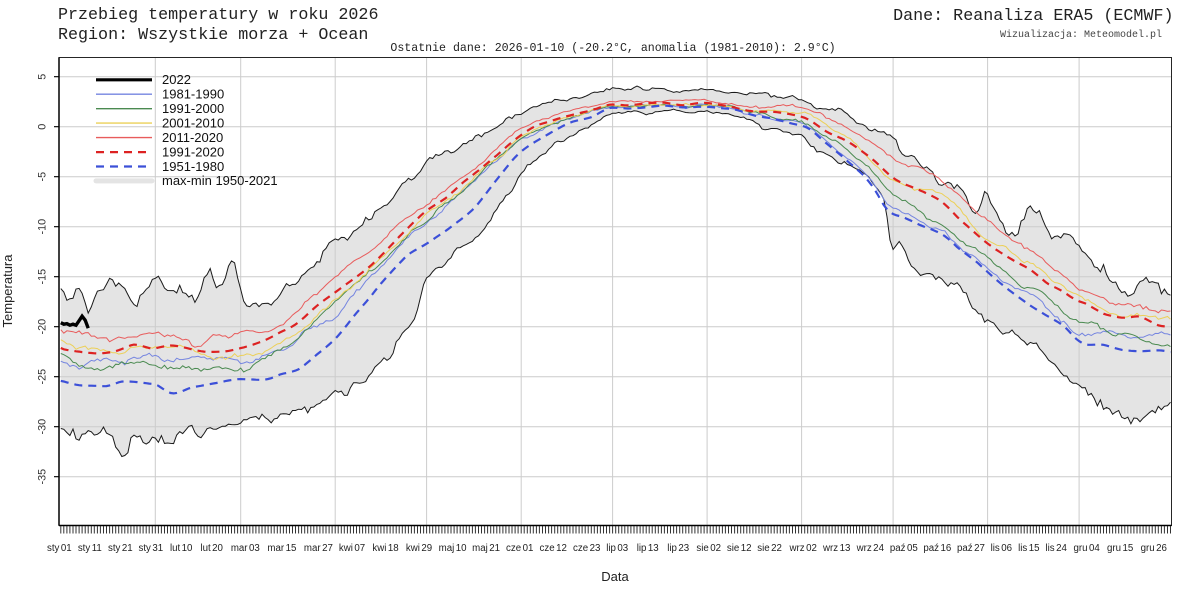 The height and width of the screenshot is (605, 1200). I want to click on svg-text: wrz 13, so click(836, 548).